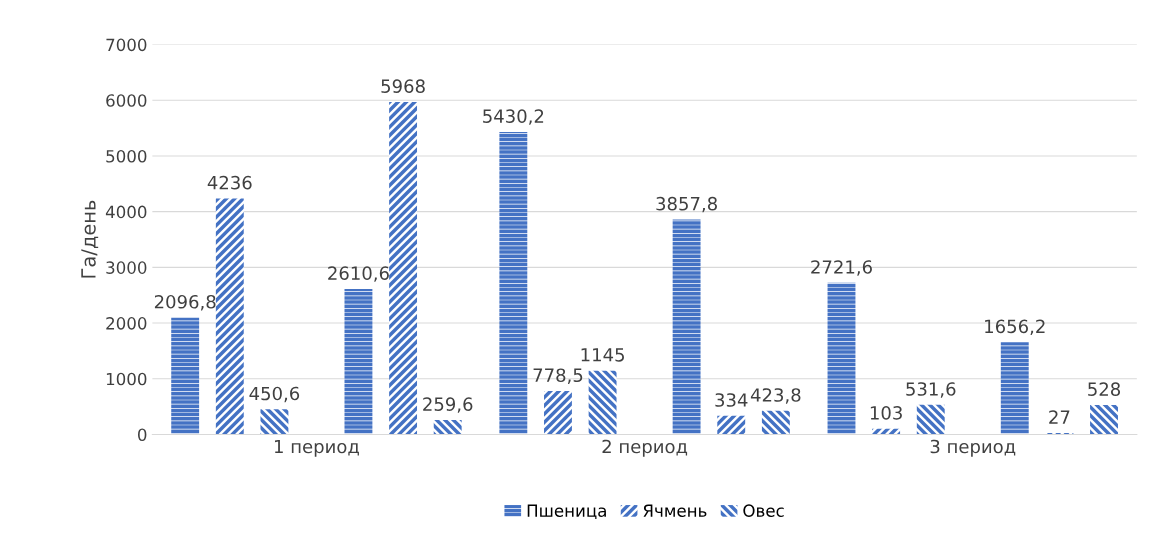  Describe the element at coordinates (645, 448) in the screenshot. I see `x-tick-label: 2 период` at that location.